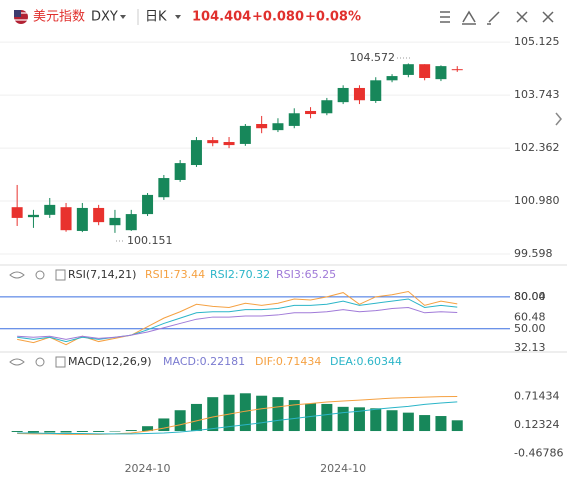 The image size is (567, 483). Describe the element at coordinates (150, 240) in the screenshot. I see `annotation: 100.151` at that location.